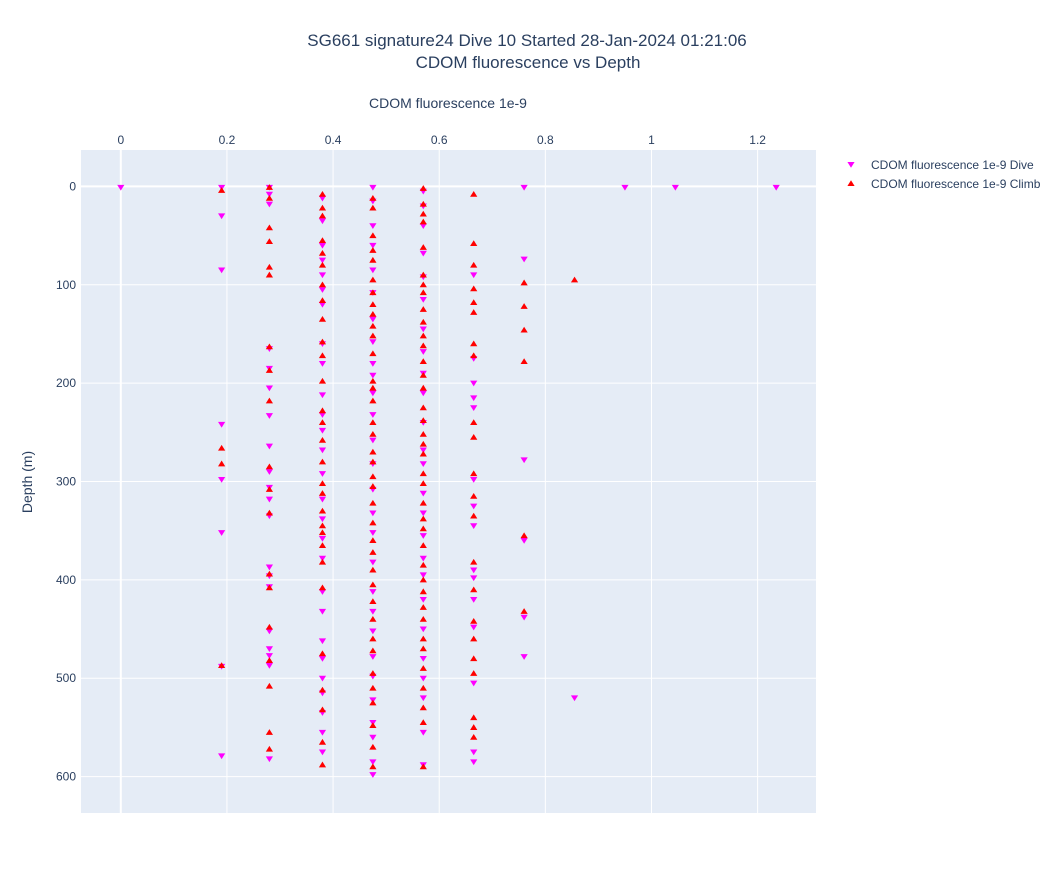  I want to click on x-tick-label: 0.2, so click(227, 140).